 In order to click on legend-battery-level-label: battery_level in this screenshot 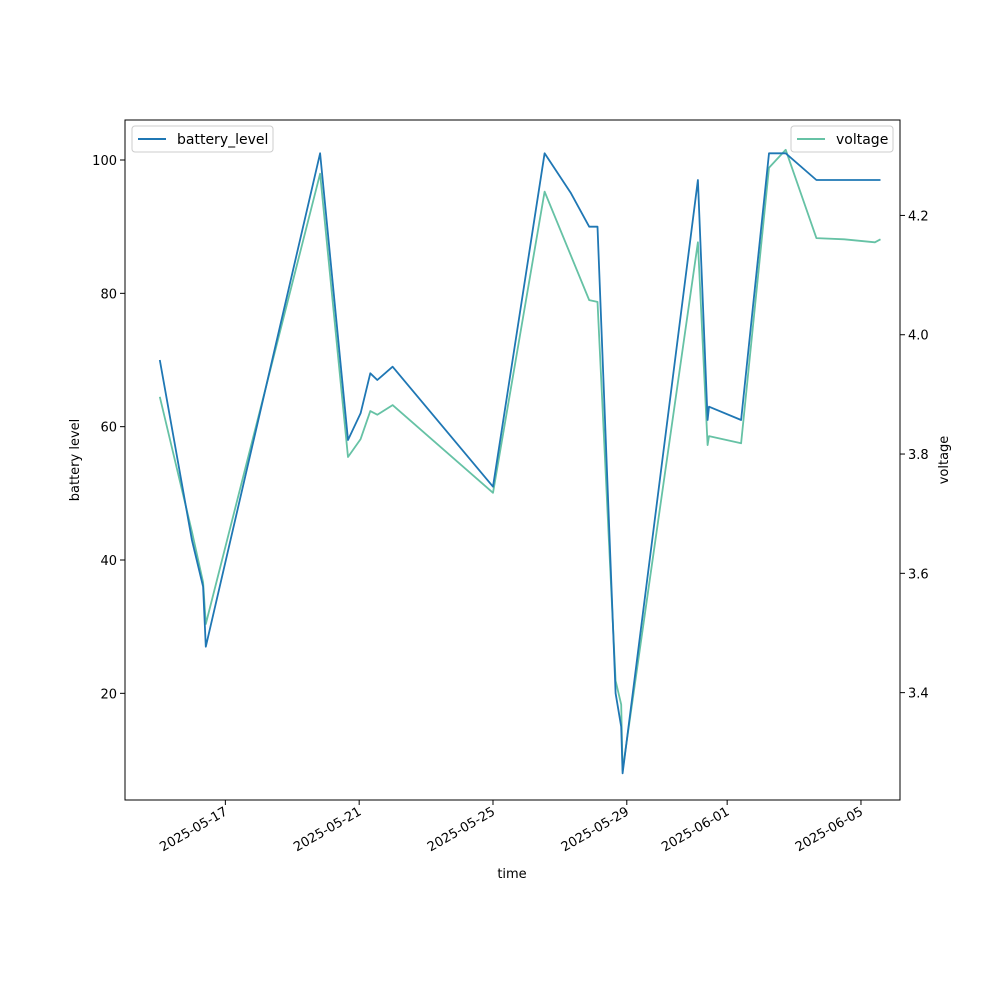, I will do `click(222, 140)`.